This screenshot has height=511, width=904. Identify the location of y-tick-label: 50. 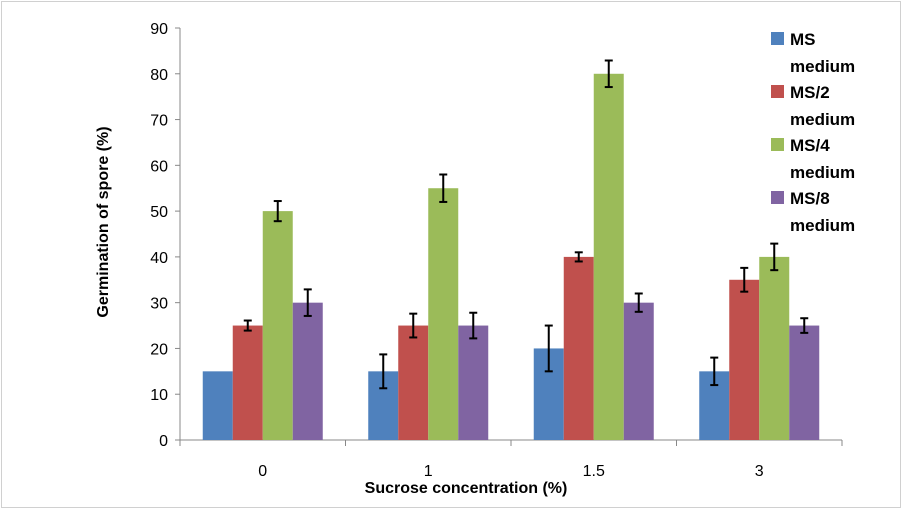
(159, 212).